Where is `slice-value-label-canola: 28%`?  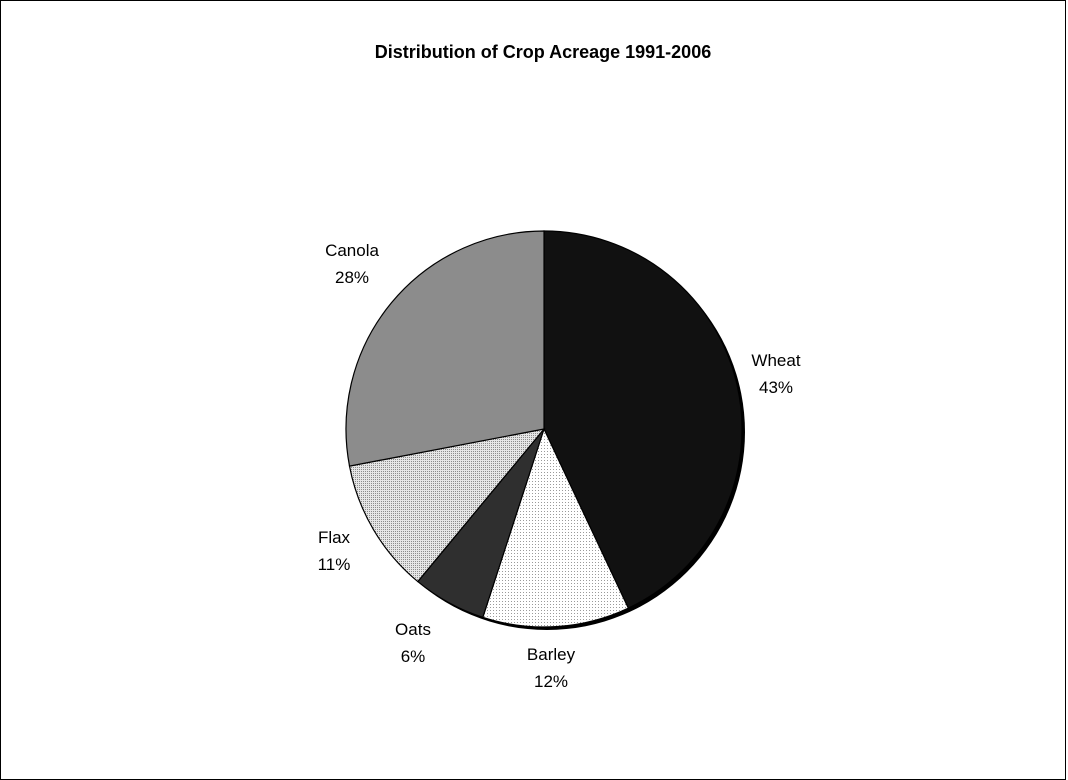
slice-value-label-canola: 28% is located at coordinates (352, 277).